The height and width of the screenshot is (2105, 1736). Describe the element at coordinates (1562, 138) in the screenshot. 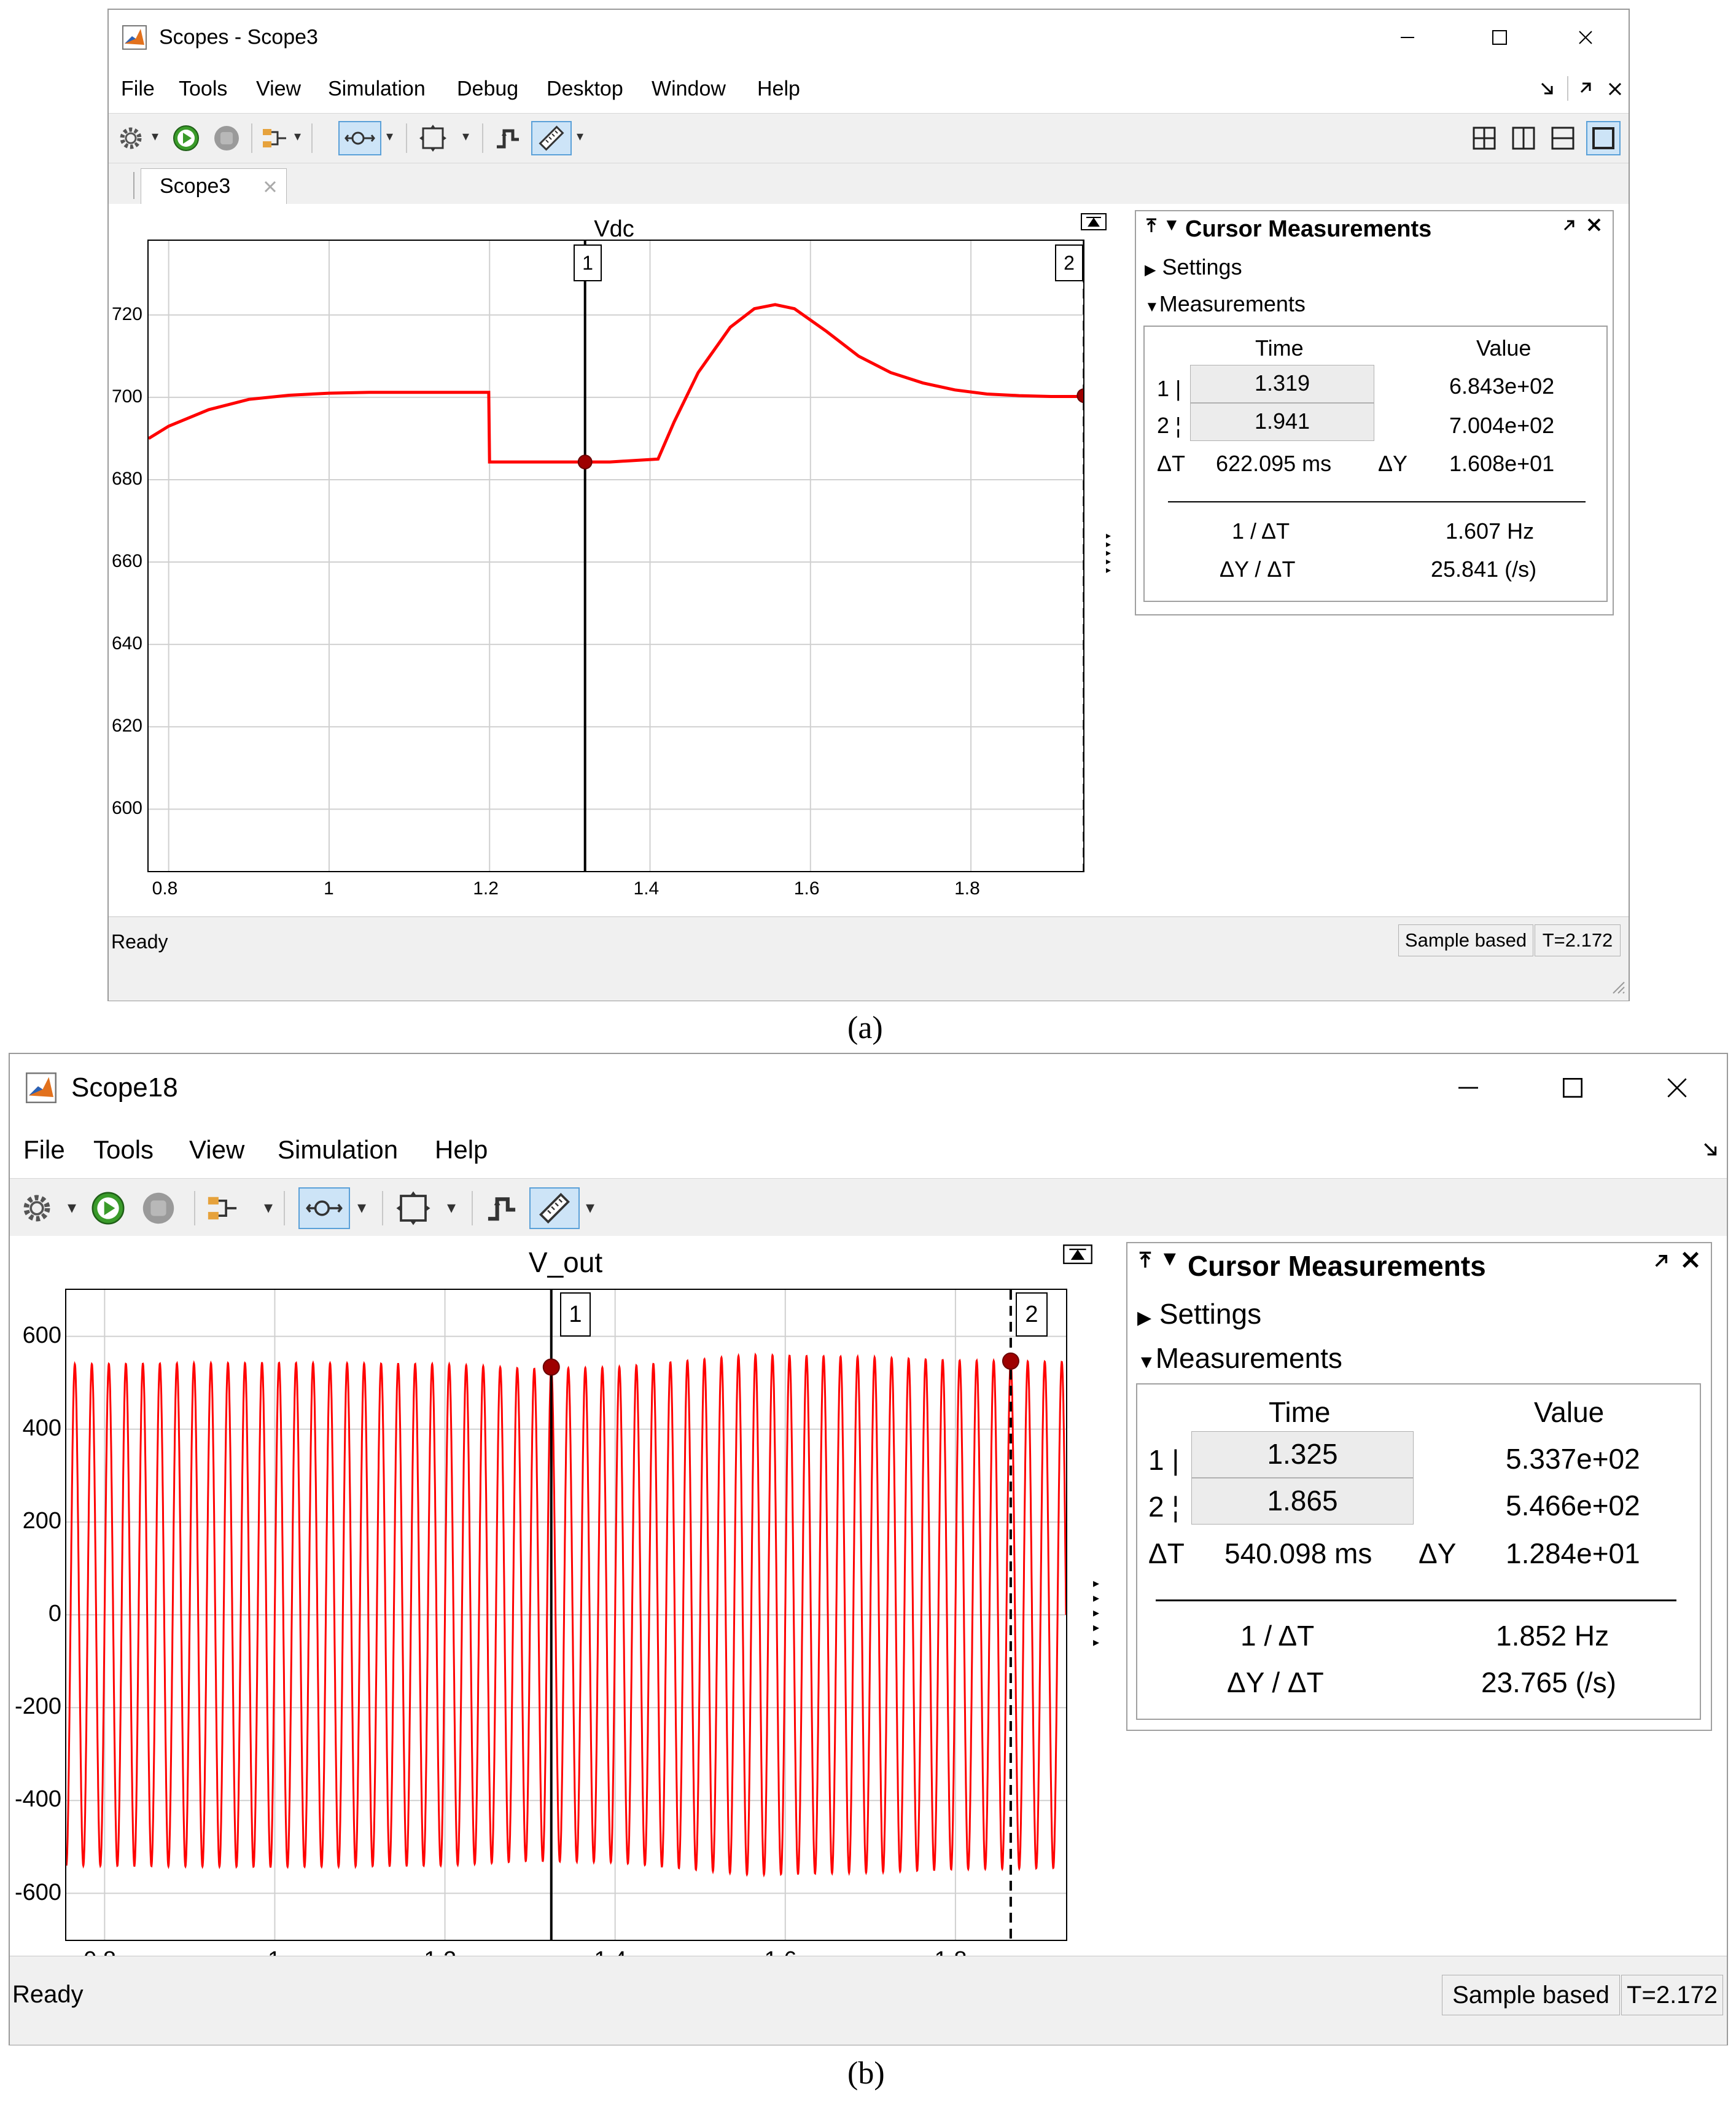

I see `layout-rows-button` at that location.